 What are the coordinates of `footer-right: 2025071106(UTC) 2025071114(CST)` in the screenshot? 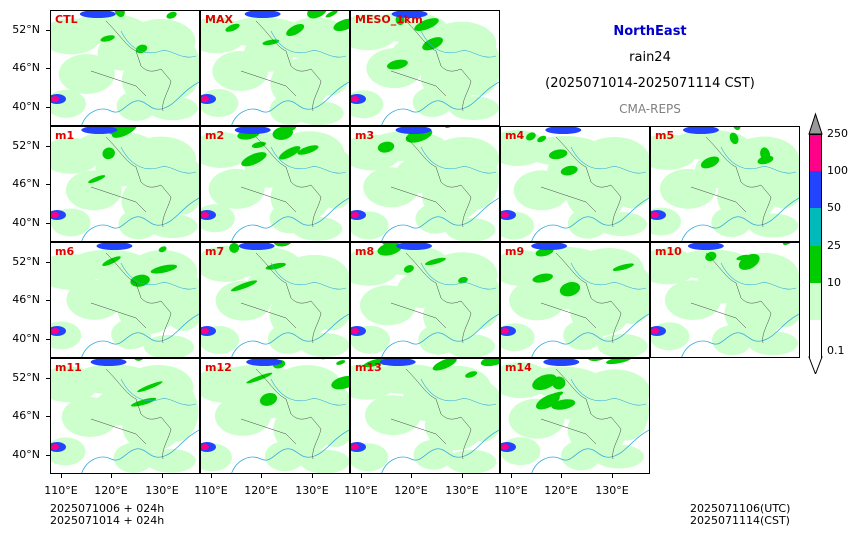 It's located at (740, 515).